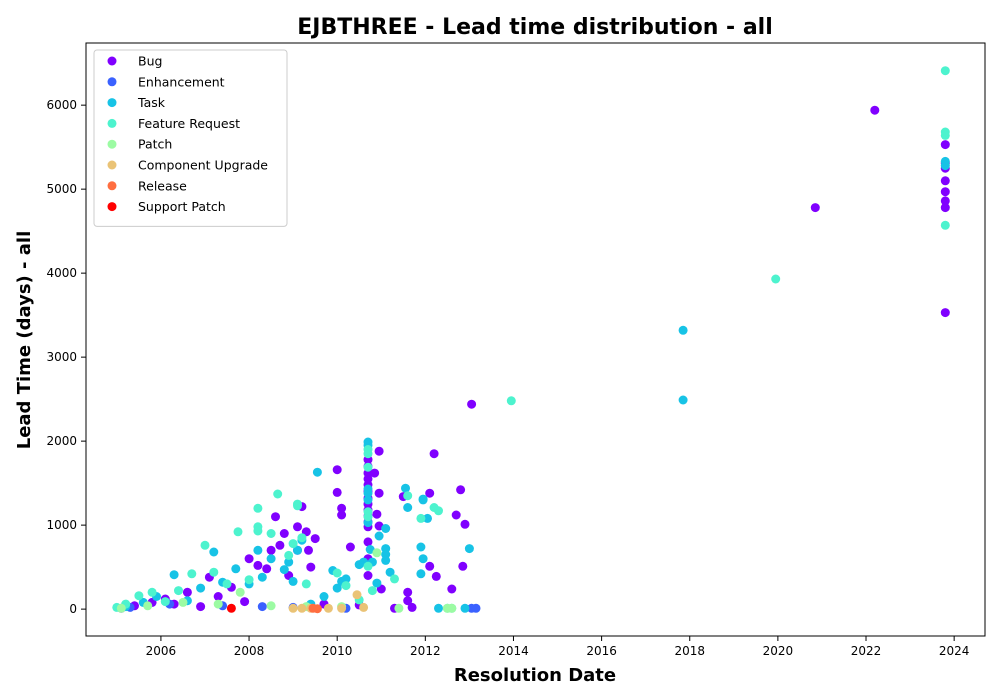  What do you see at coordinates (61, 273) in the screenshot?
I see `y-tick-label: 4000` at bounding box center [61, 273].